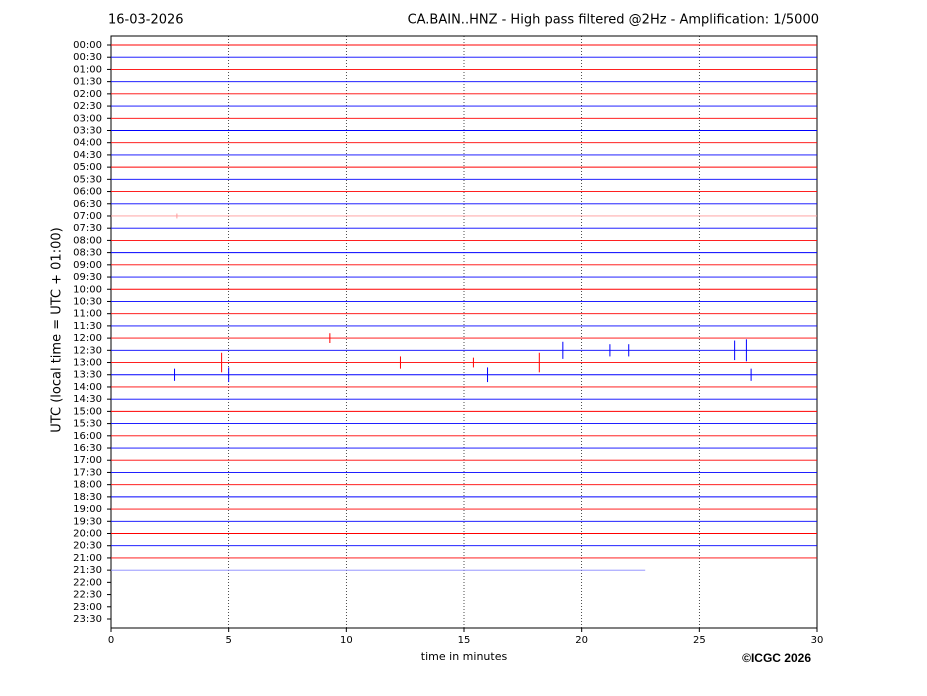 This screenshot has height=696, width=927. I want to click on y-tick-label: 07:00, so click(87, 216).